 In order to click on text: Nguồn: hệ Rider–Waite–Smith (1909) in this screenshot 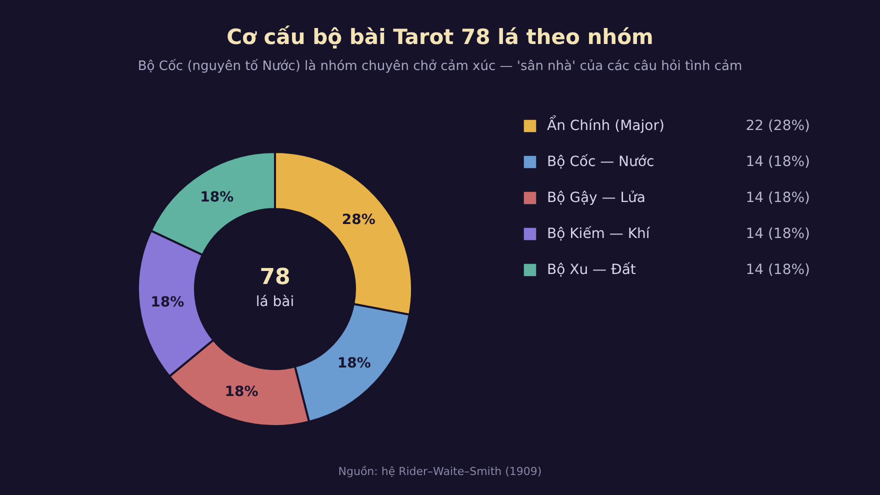, I will do `click(440, 471)`.